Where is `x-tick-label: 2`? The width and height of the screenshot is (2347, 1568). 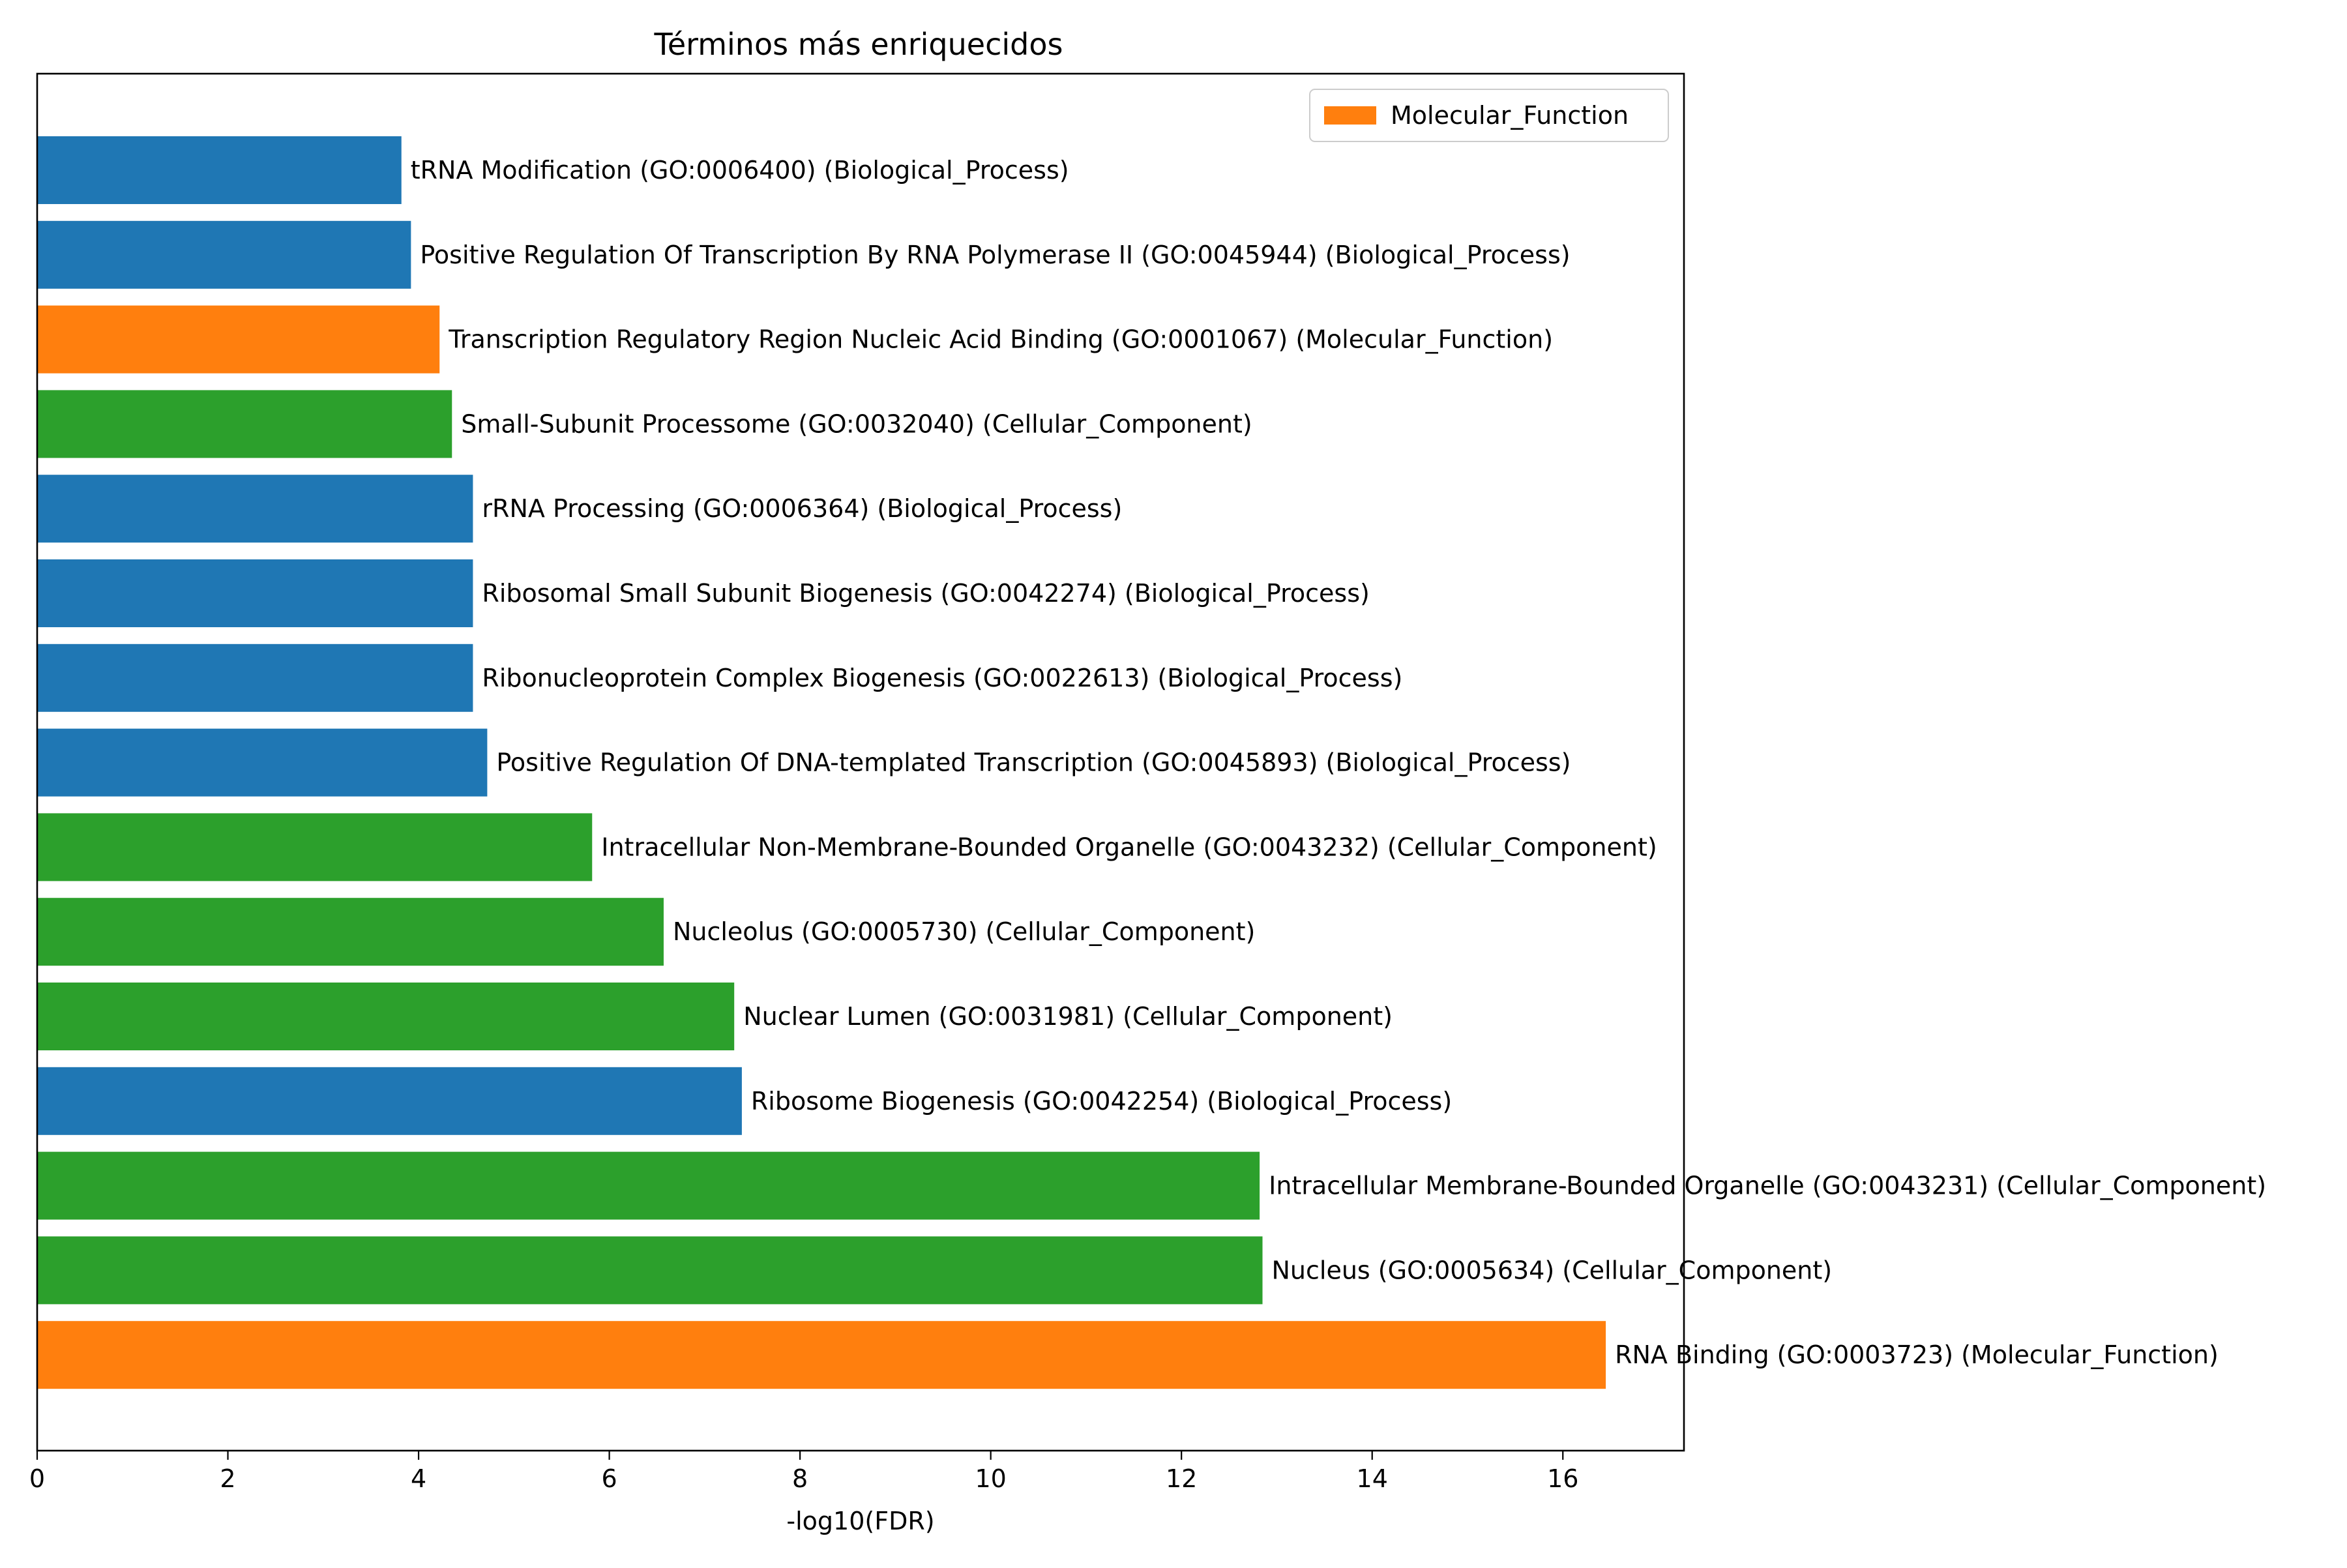 x-tick-label: 2 is located at coordinates (227, 1478).